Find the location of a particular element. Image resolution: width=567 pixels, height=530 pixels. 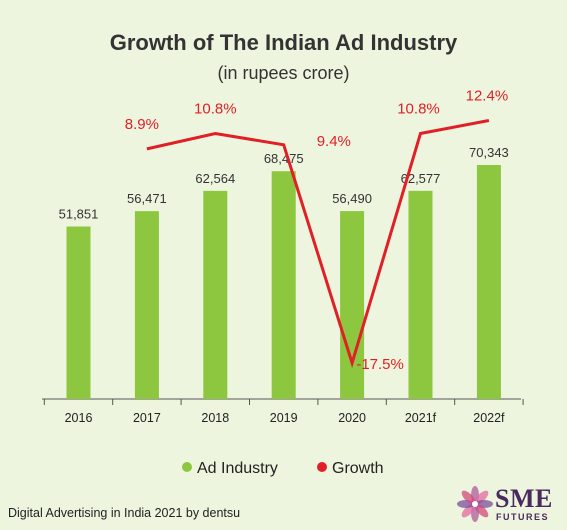

x-tick-label-2020: 2020 is located at coordinates (352, 418).